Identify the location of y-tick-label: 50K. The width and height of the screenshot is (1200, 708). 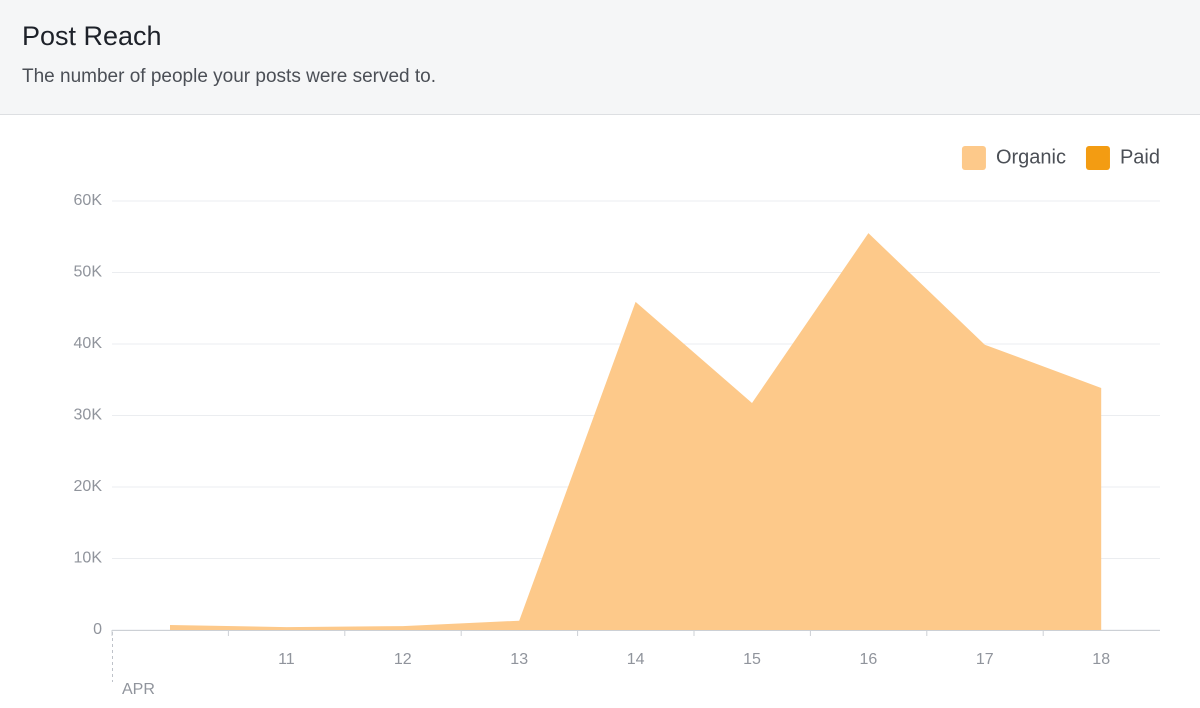
(88, 272).